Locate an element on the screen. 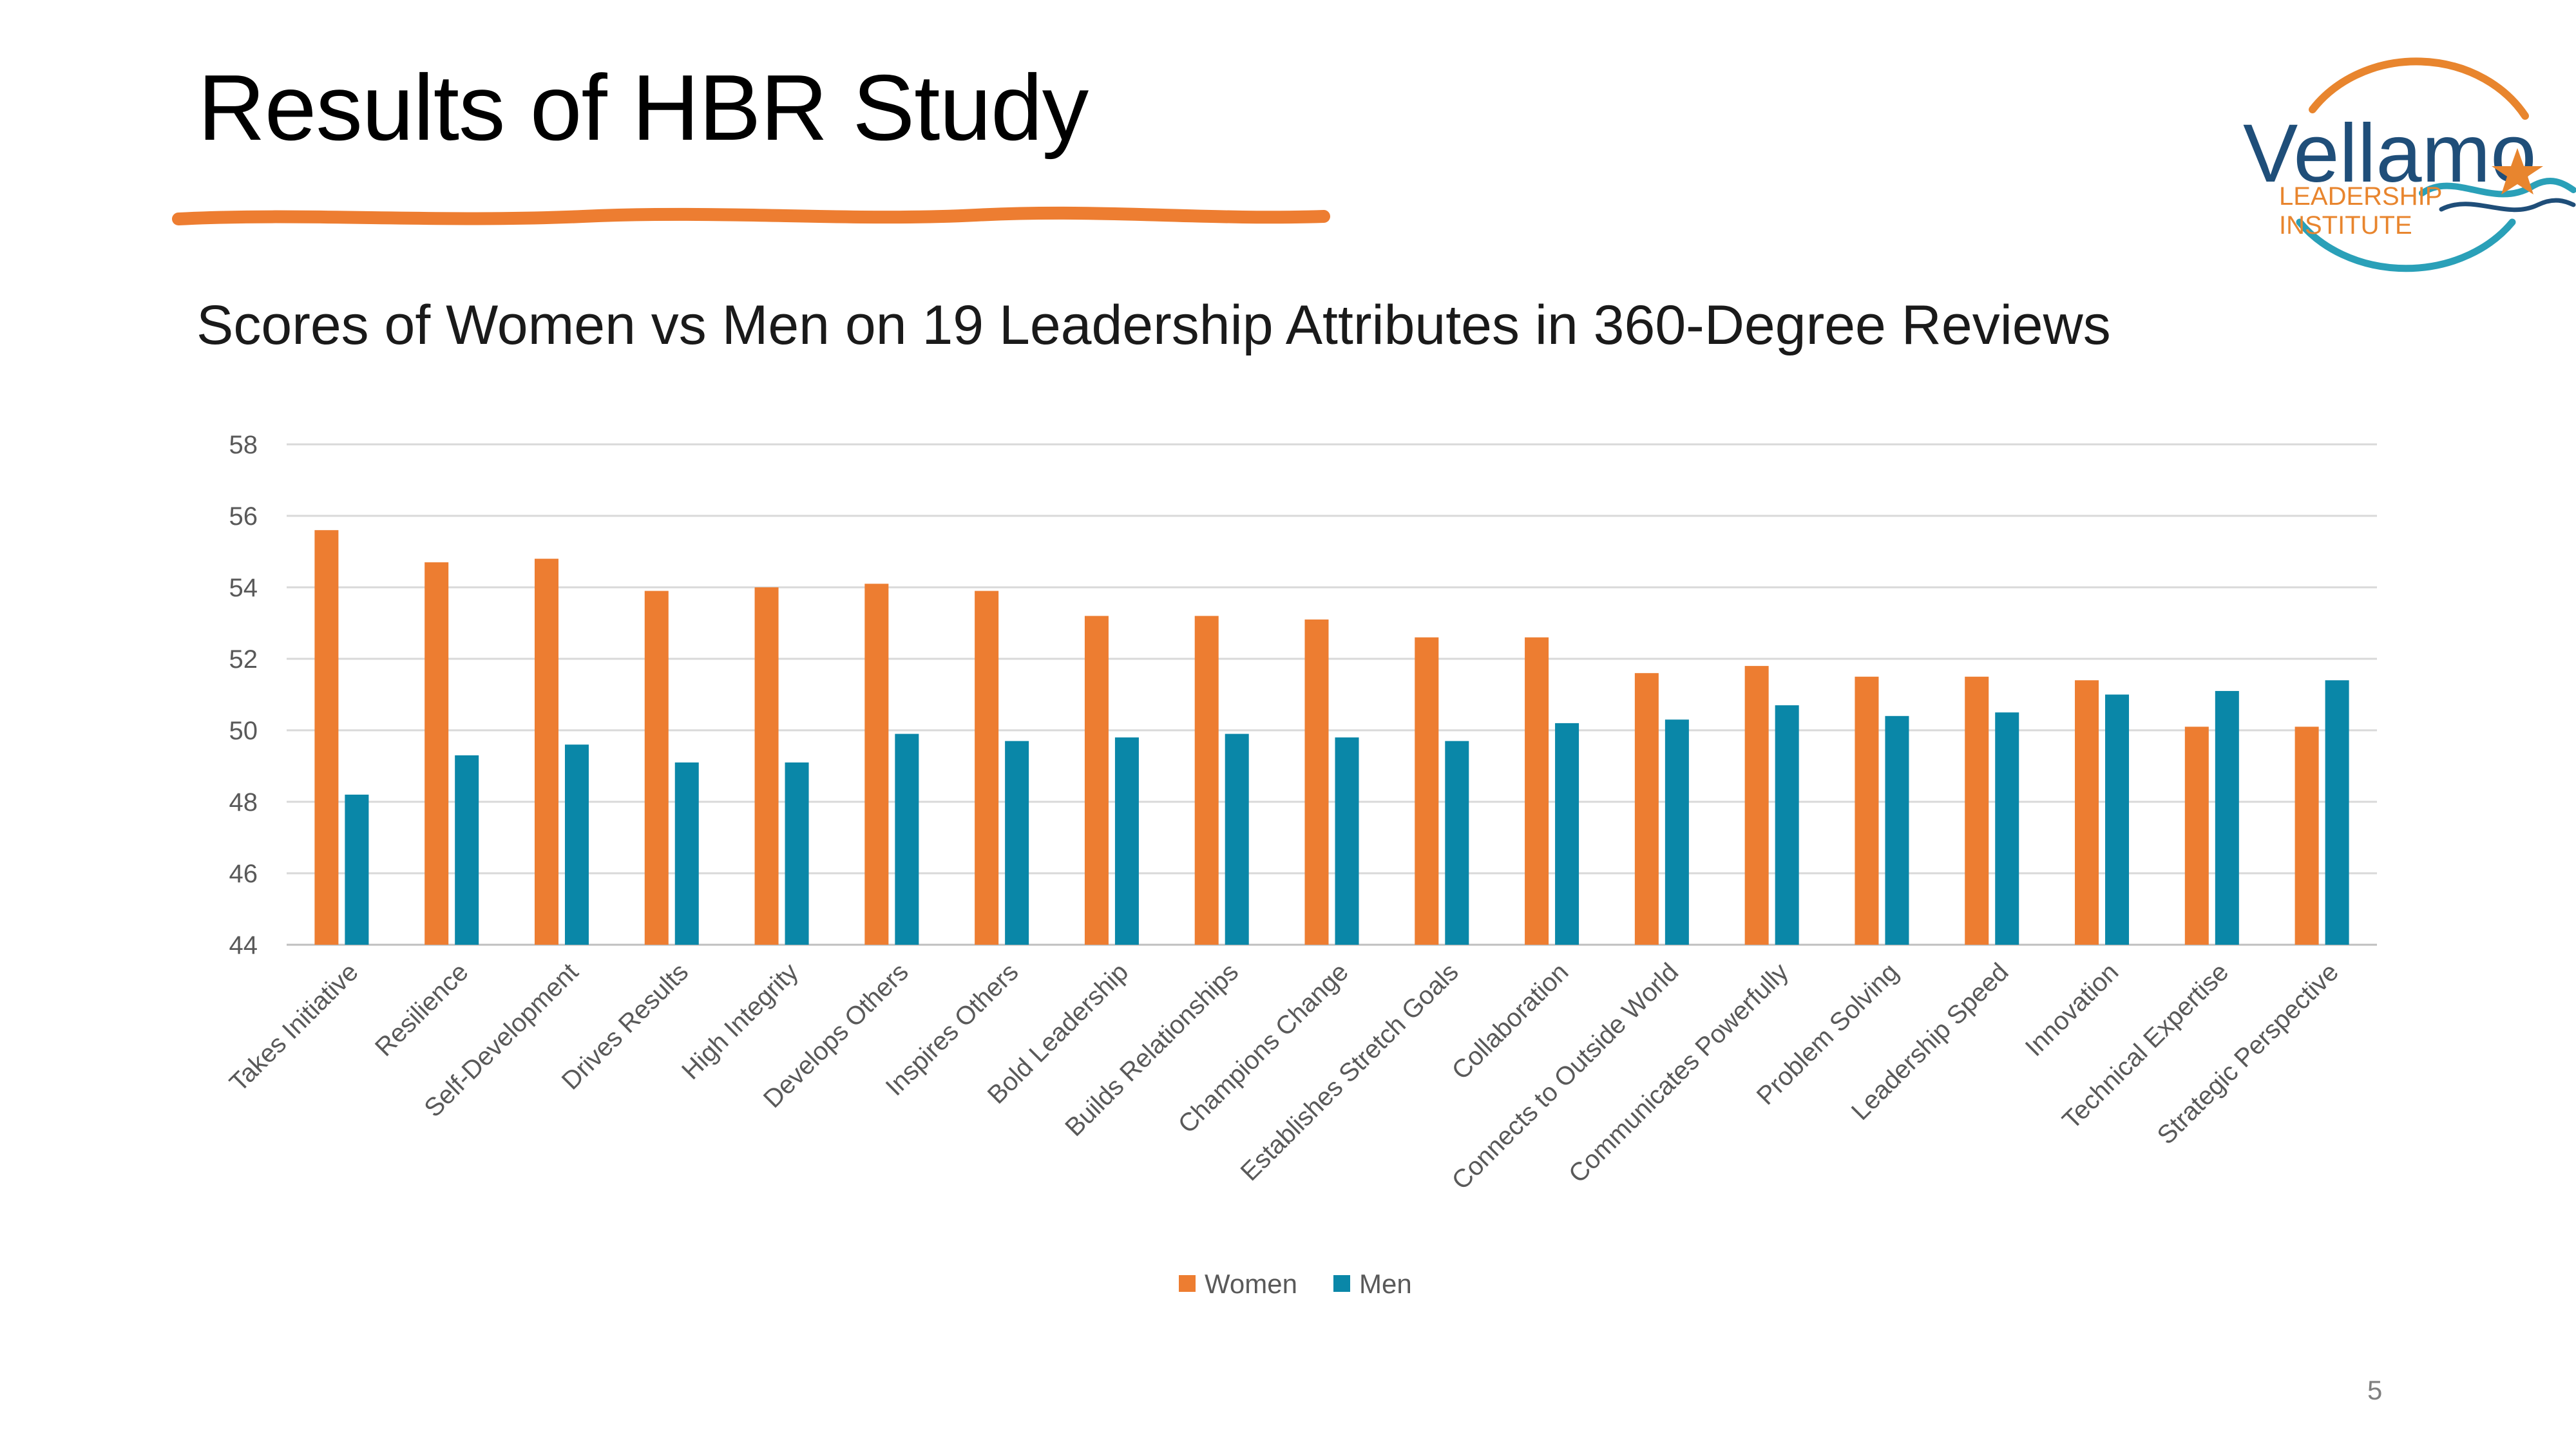 Image resolution: width=2576 pixels, height=1449 pixels. logo-wave-icon is located at coordinates (2497, 188).